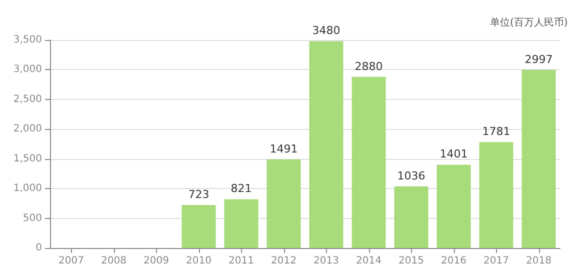  What do you see at coordinates (113, 261) in the screenshot?
I see `x-tick-label: 2008` at bounding box center [113, 261].